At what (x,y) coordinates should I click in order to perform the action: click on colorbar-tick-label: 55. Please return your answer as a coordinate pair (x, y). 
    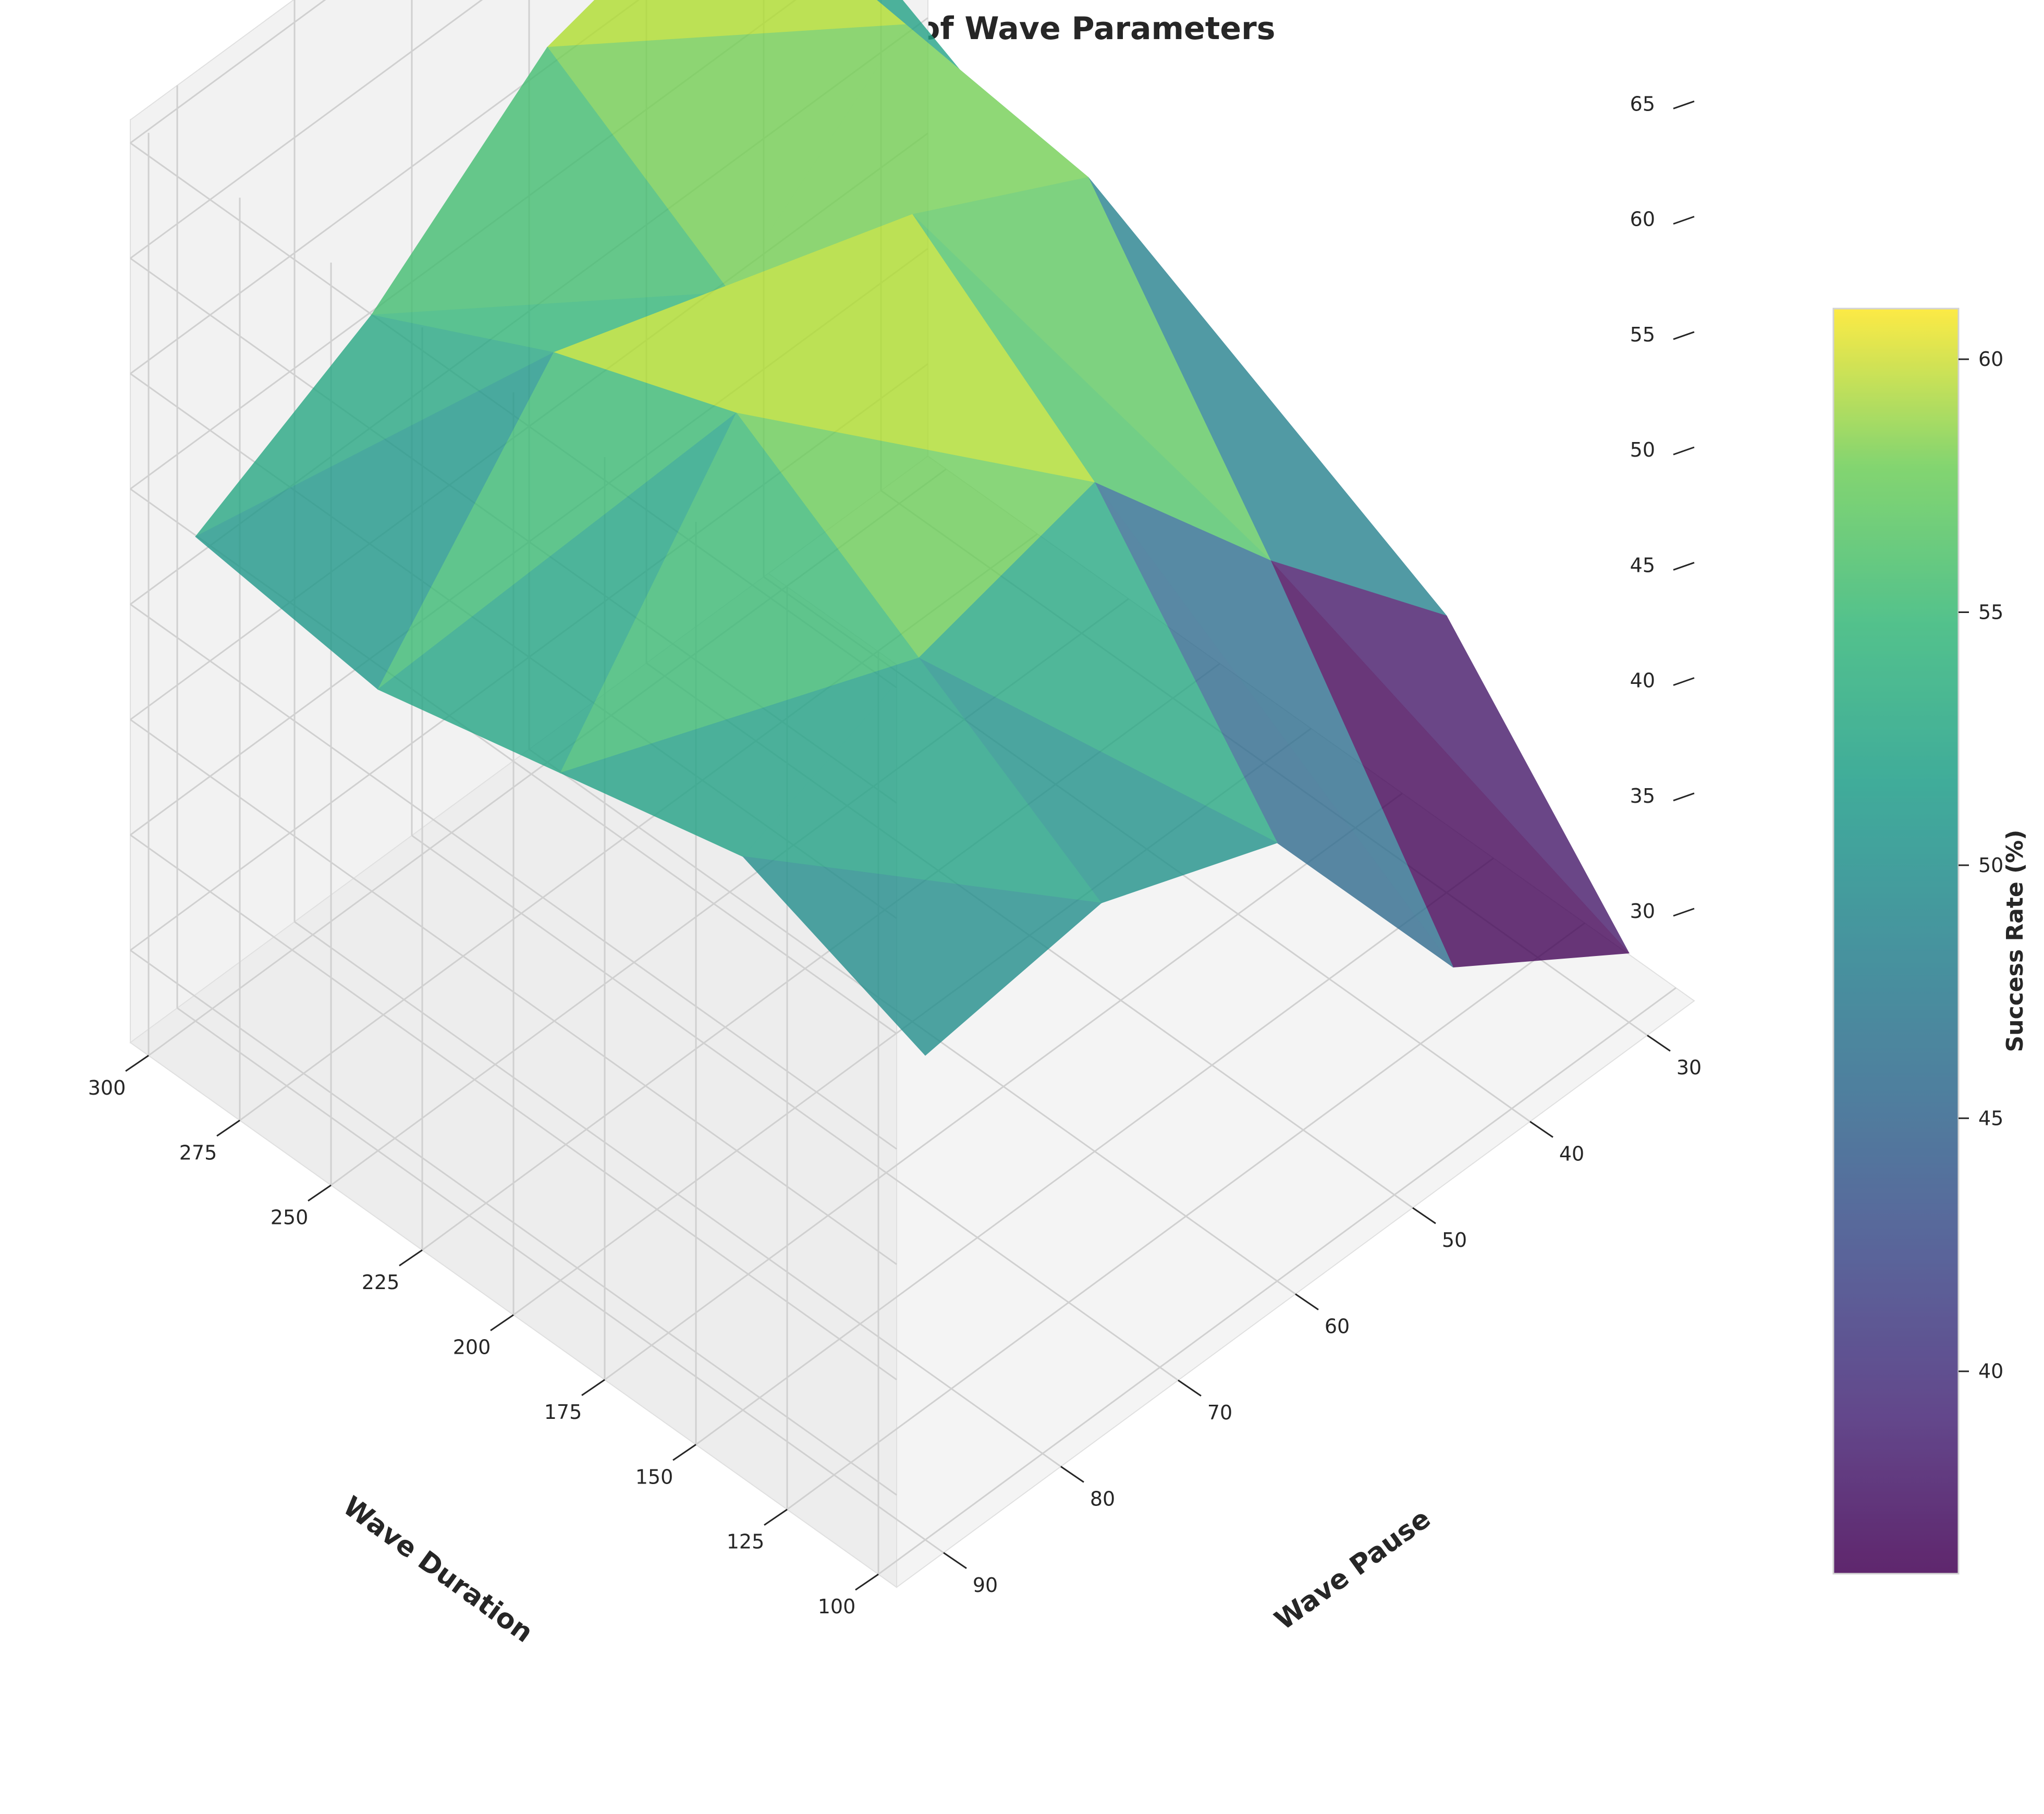
    Looking at the image, I should click on (1991, 612).